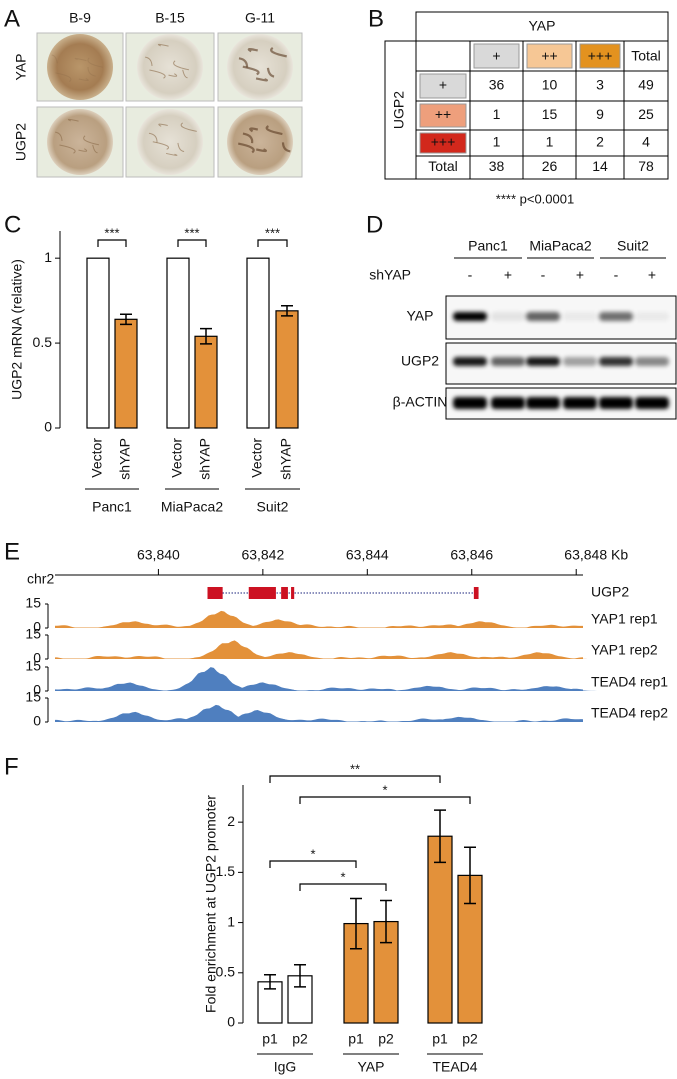  Describe the element at coordinates (600, 114) in the screenshot. I see `table-cell: 9` at that location.